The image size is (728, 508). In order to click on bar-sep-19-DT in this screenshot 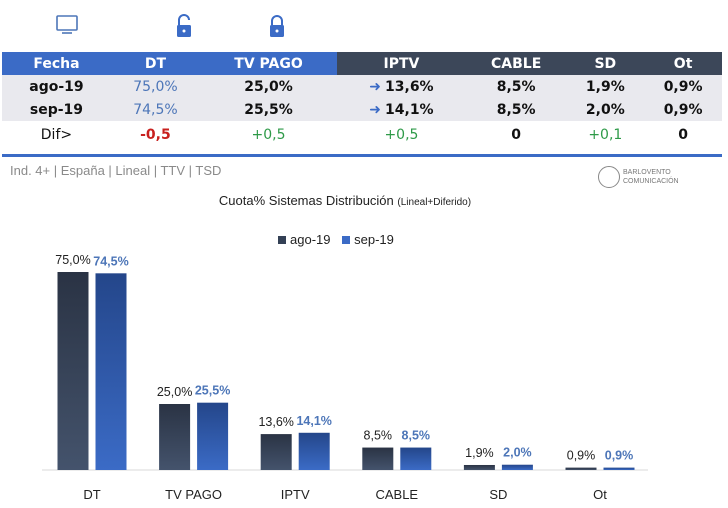, I will do `click(111, 371)`.